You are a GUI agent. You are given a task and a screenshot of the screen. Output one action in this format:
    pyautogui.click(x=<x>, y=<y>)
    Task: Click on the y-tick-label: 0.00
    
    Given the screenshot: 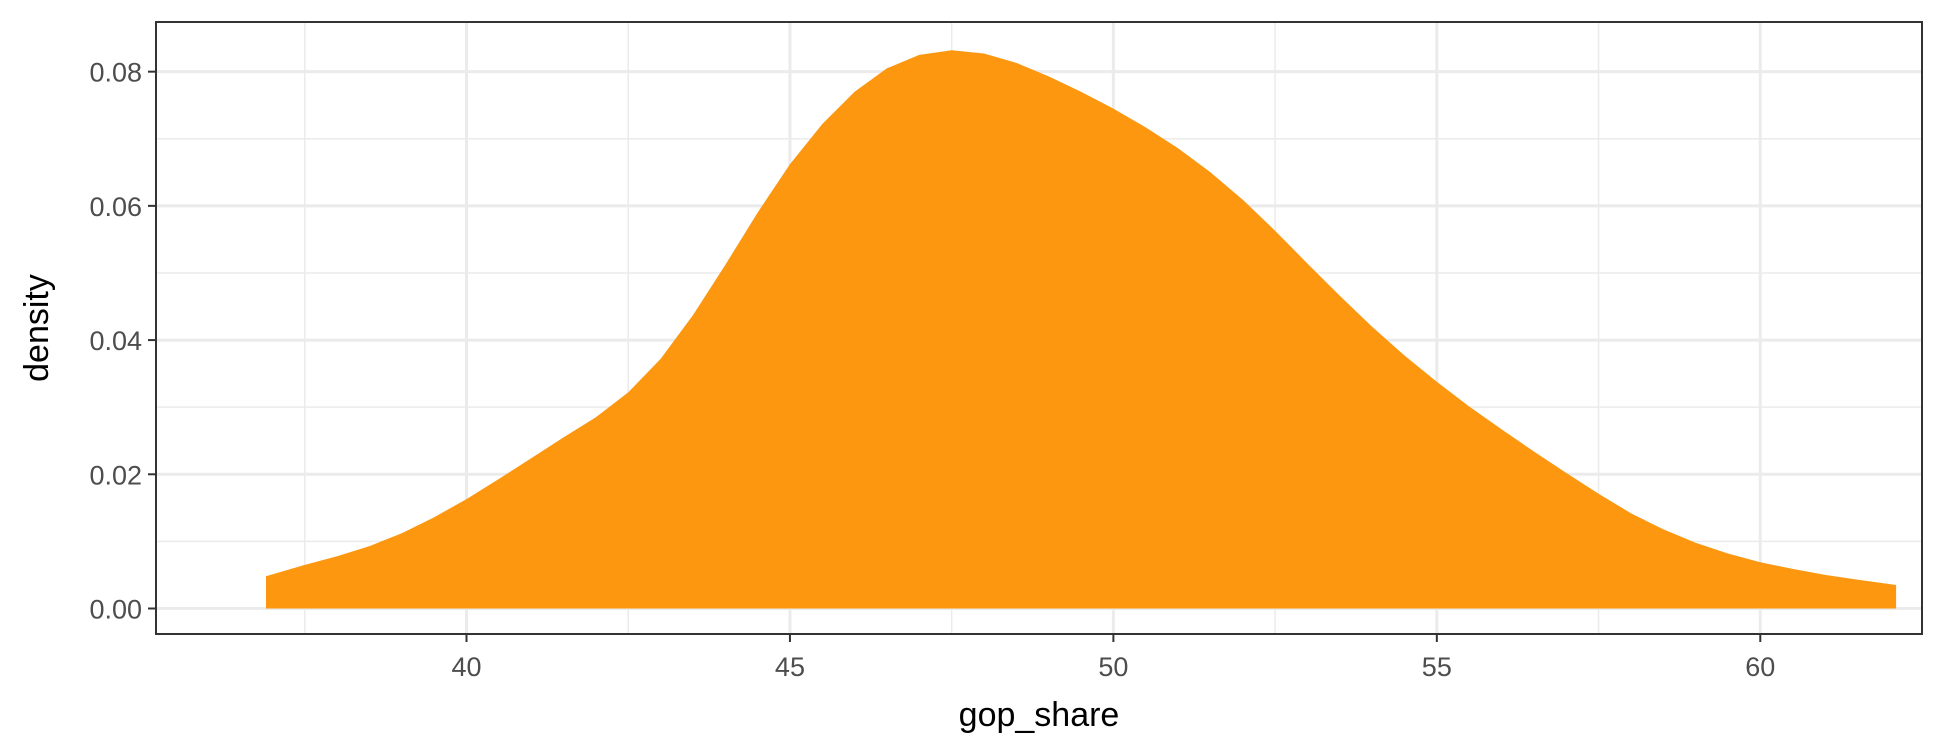 What is the action you would take?
    pyautogui.click(x=115, y=610)
    